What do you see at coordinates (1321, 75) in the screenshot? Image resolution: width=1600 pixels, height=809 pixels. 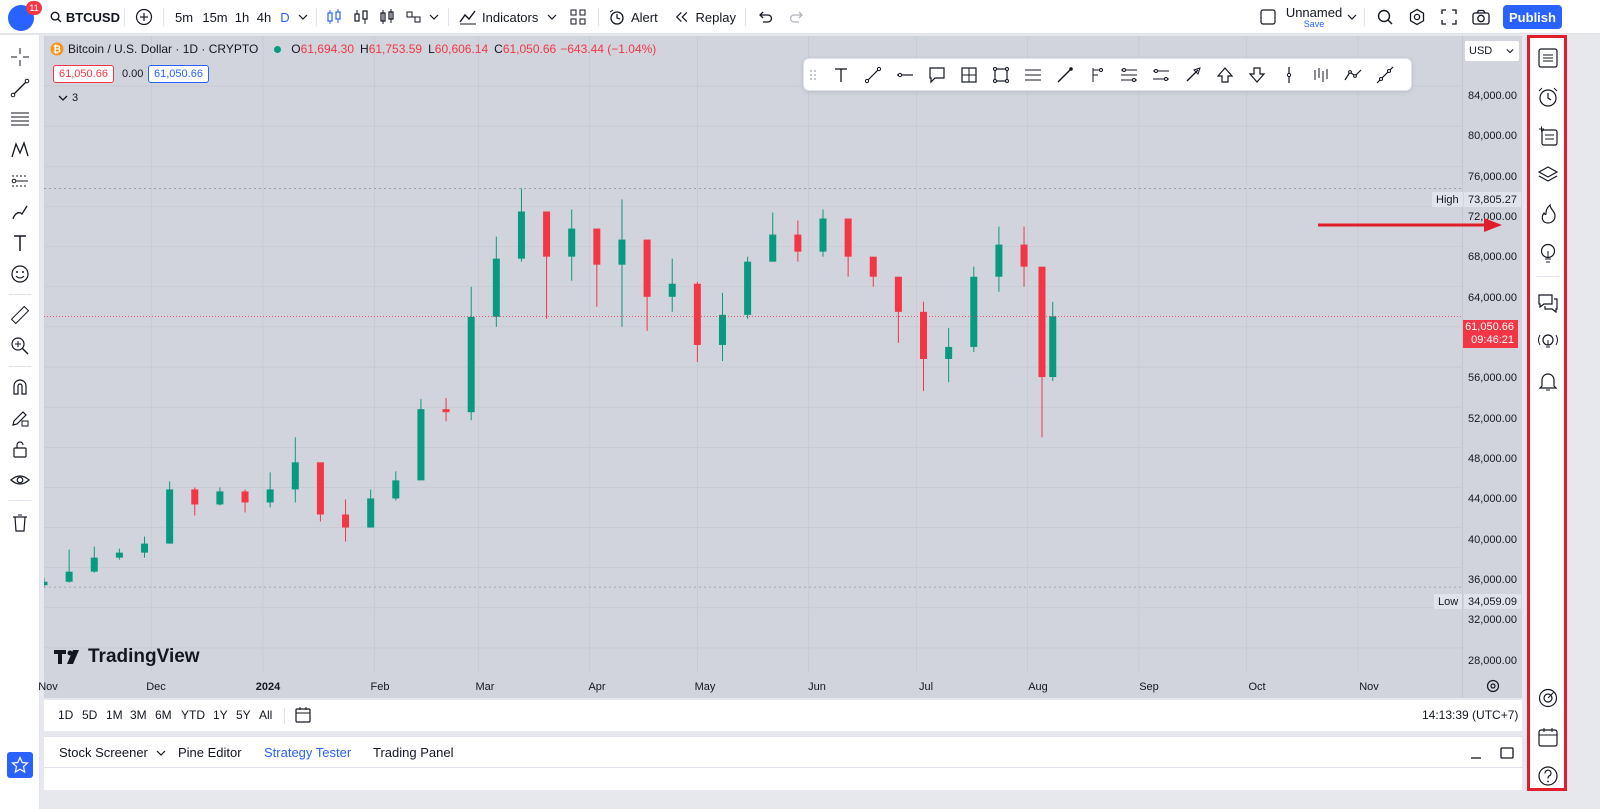 I see `fav-bars-pattern-tool` at bounding box center [1321, 75].